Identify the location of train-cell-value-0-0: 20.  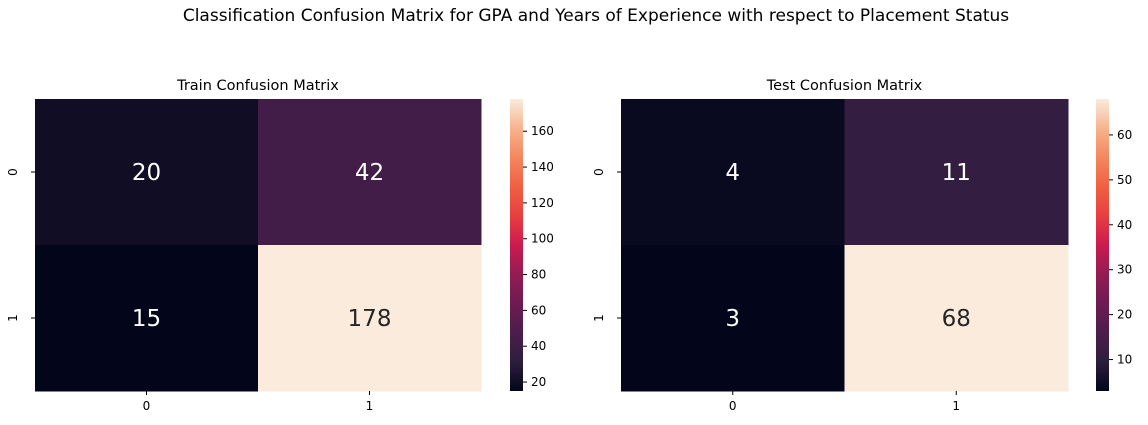
(146, 173).